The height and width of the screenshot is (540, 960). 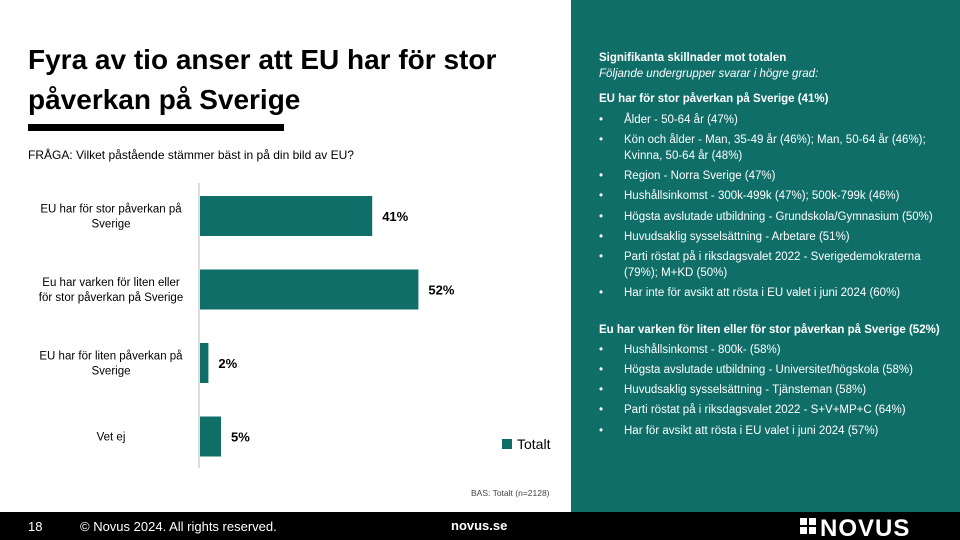 What do you see at coordinates (111, 217) in the screenshot?
I see `category-label: EU har för stor påverkan på Sverige` at bounding box center [111, 217].